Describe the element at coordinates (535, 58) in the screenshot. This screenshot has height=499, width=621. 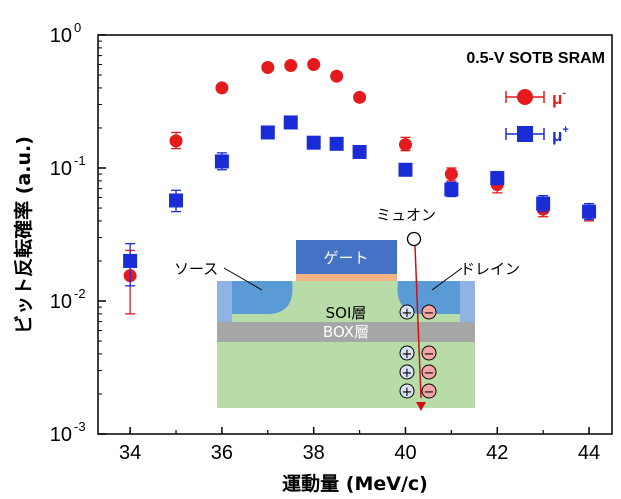
I see `chart-title: 0.5-V SOTB SRAM` at that location.